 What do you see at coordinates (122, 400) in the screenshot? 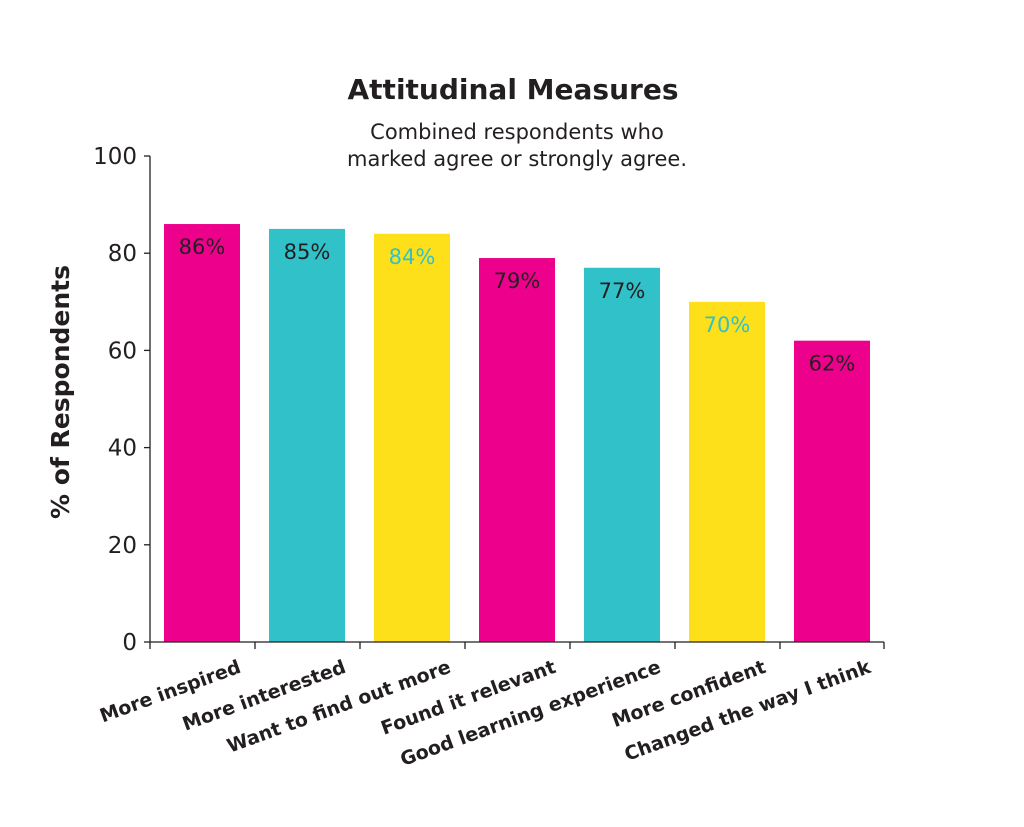
I see `y-axis: 0 20 40 60 80 100` at bounding box center [122, 400].